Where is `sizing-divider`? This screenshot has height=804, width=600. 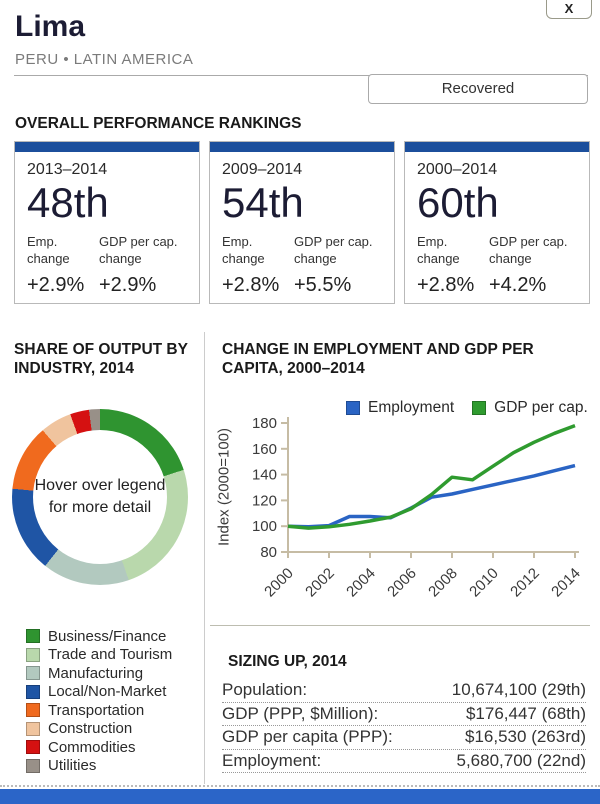 sizing-divider is located at coordinates (400, 625).